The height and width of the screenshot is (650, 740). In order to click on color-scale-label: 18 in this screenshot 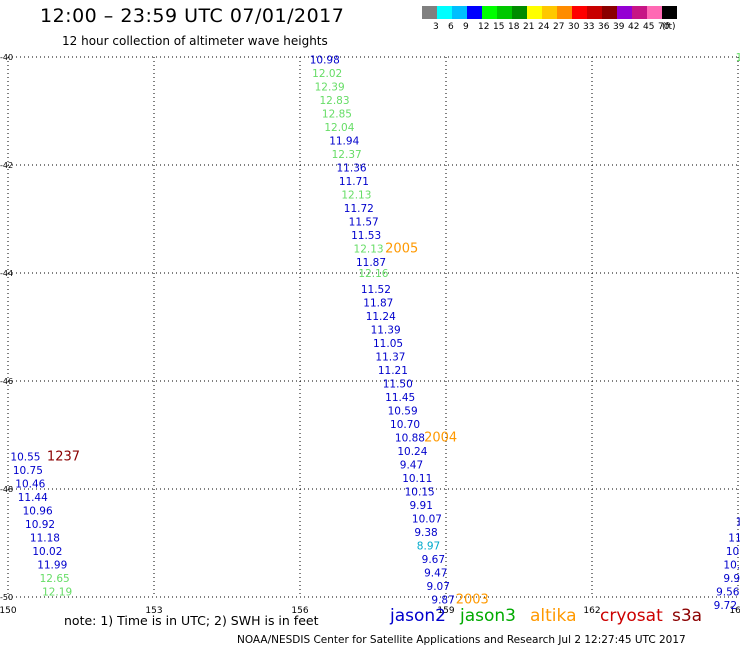, I will do `click(514, 27)`.